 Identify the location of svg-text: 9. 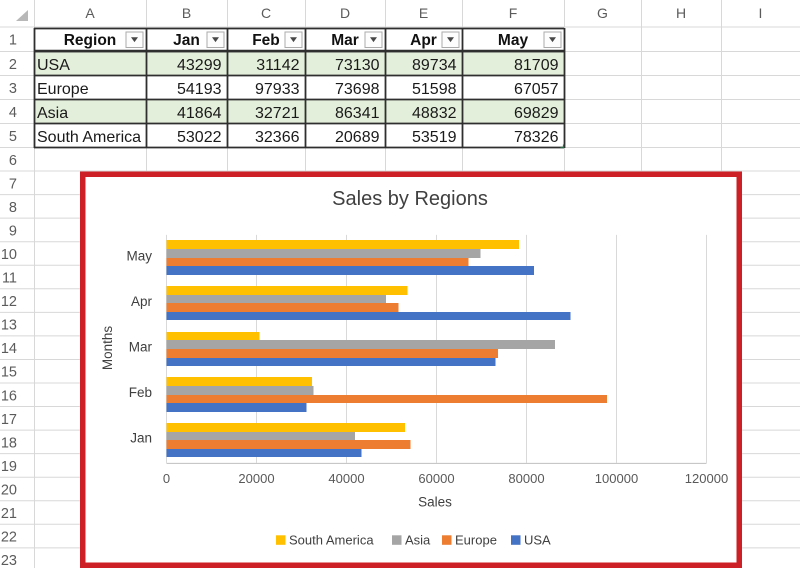
(13, 231).